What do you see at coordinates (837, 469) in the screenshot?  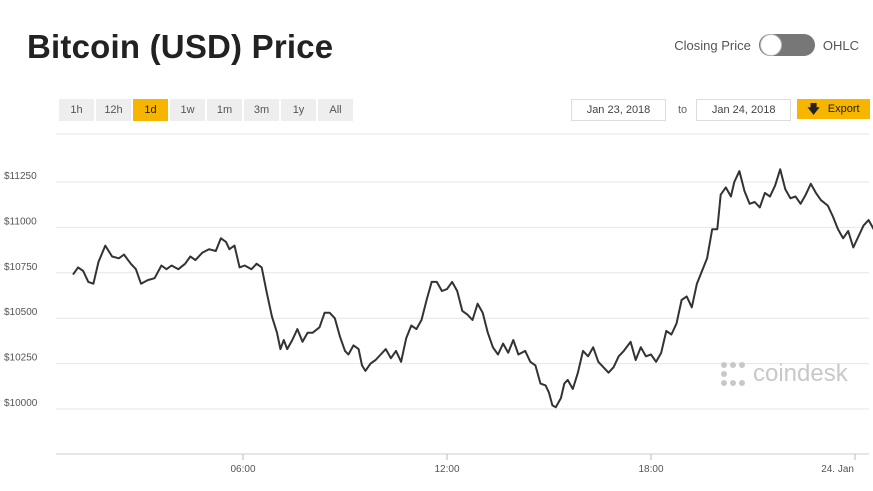 I see `x-tick-label: 24. Jan` at bounding box center [837, 469].